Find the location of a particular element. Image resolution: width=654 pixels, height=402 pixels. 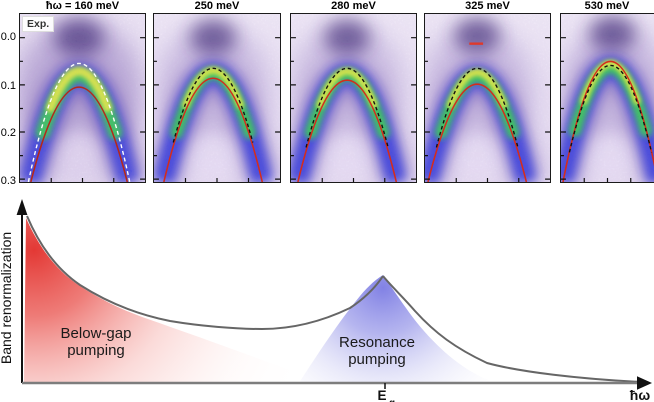

arpes-heatmap-530mev is located at coordinates (607, 98).